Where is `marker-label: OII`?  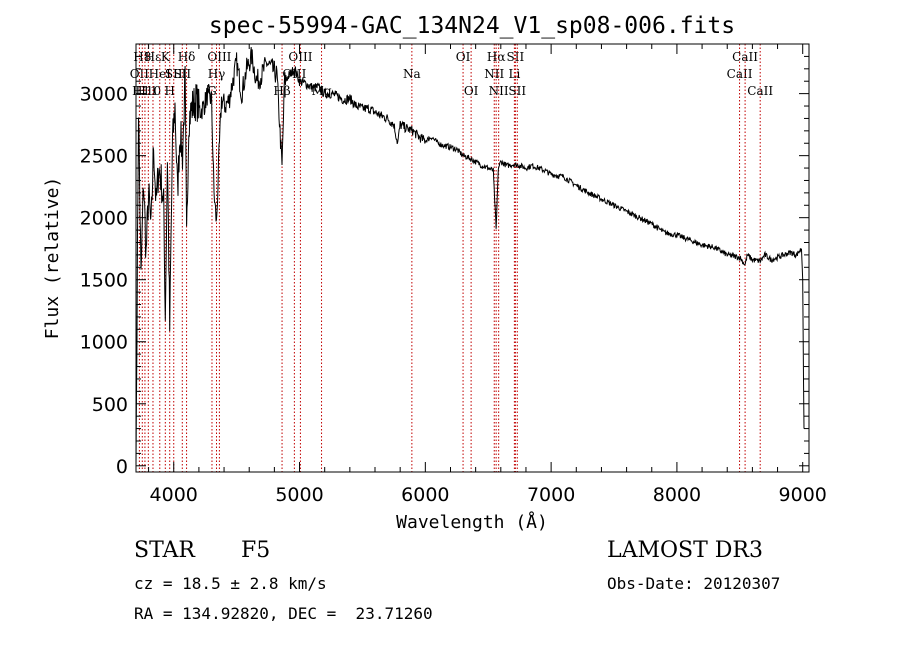
marker-label: OII is located at coordinates (140, 74).